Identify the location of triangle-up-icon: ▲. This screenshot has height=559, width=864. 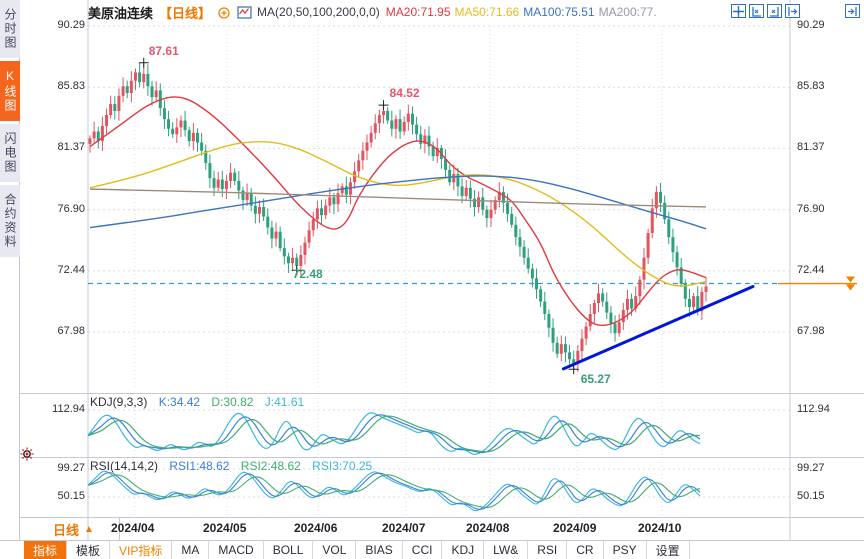
(89, 529).